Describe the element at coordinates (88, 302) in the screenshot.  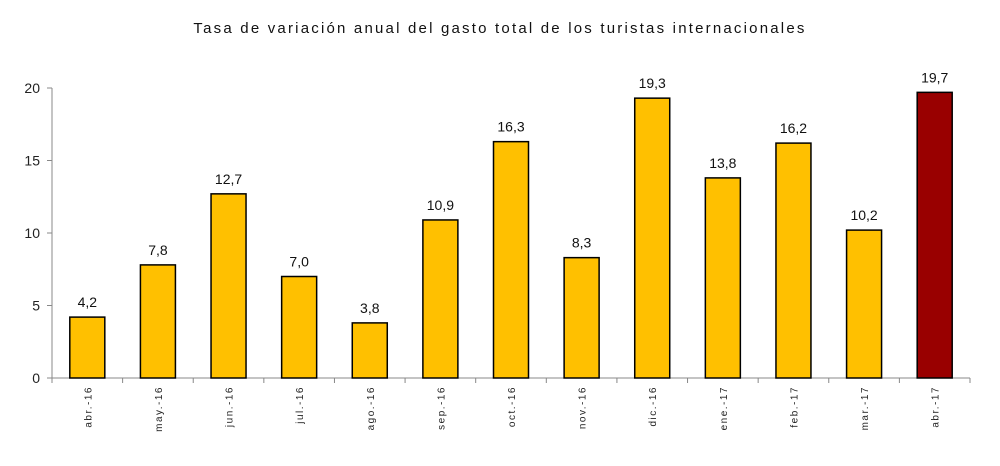
I see `data-label: 4,2` at that location.